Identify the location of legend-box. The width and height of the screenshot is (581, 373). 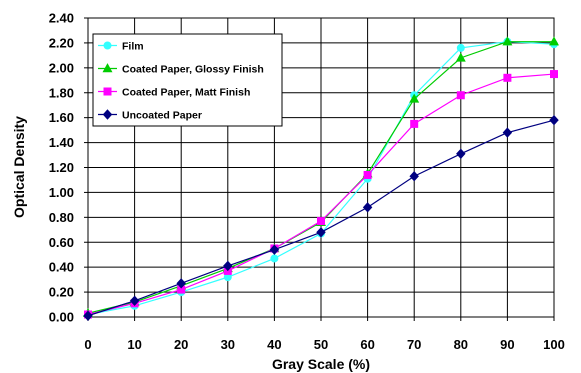
(187, 80).